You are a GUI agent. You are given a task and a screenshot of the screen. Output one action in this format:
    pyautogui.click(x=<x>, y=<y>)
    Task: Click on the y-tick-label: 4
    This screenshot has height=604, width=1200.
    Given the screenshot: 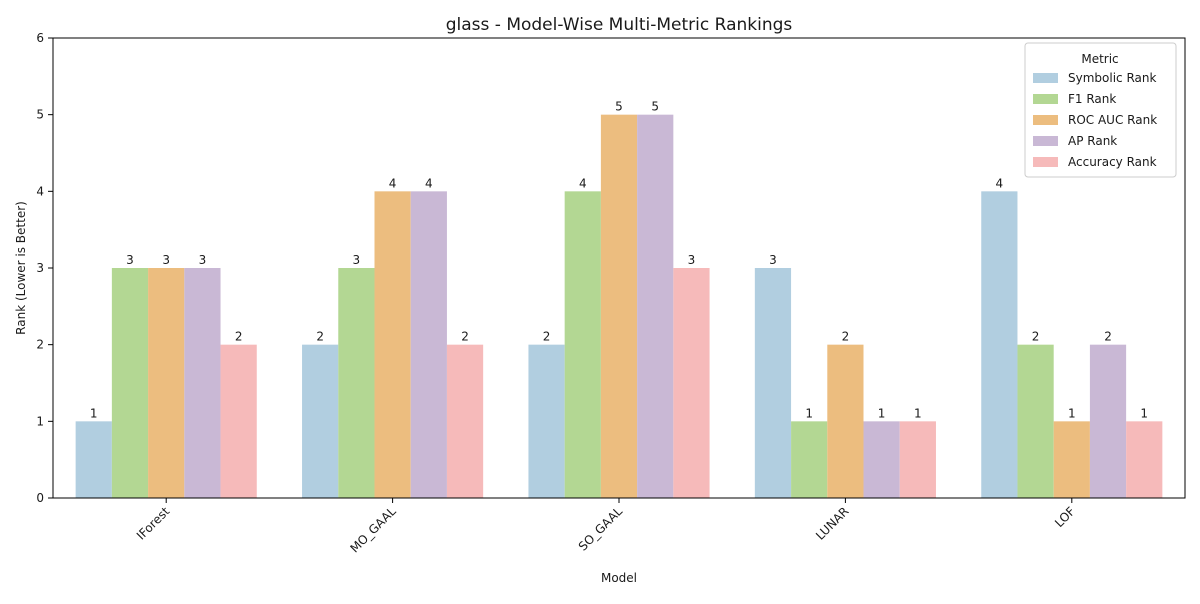 What is the action you would take?
    pyautogui.click(x=40, y=191)
    